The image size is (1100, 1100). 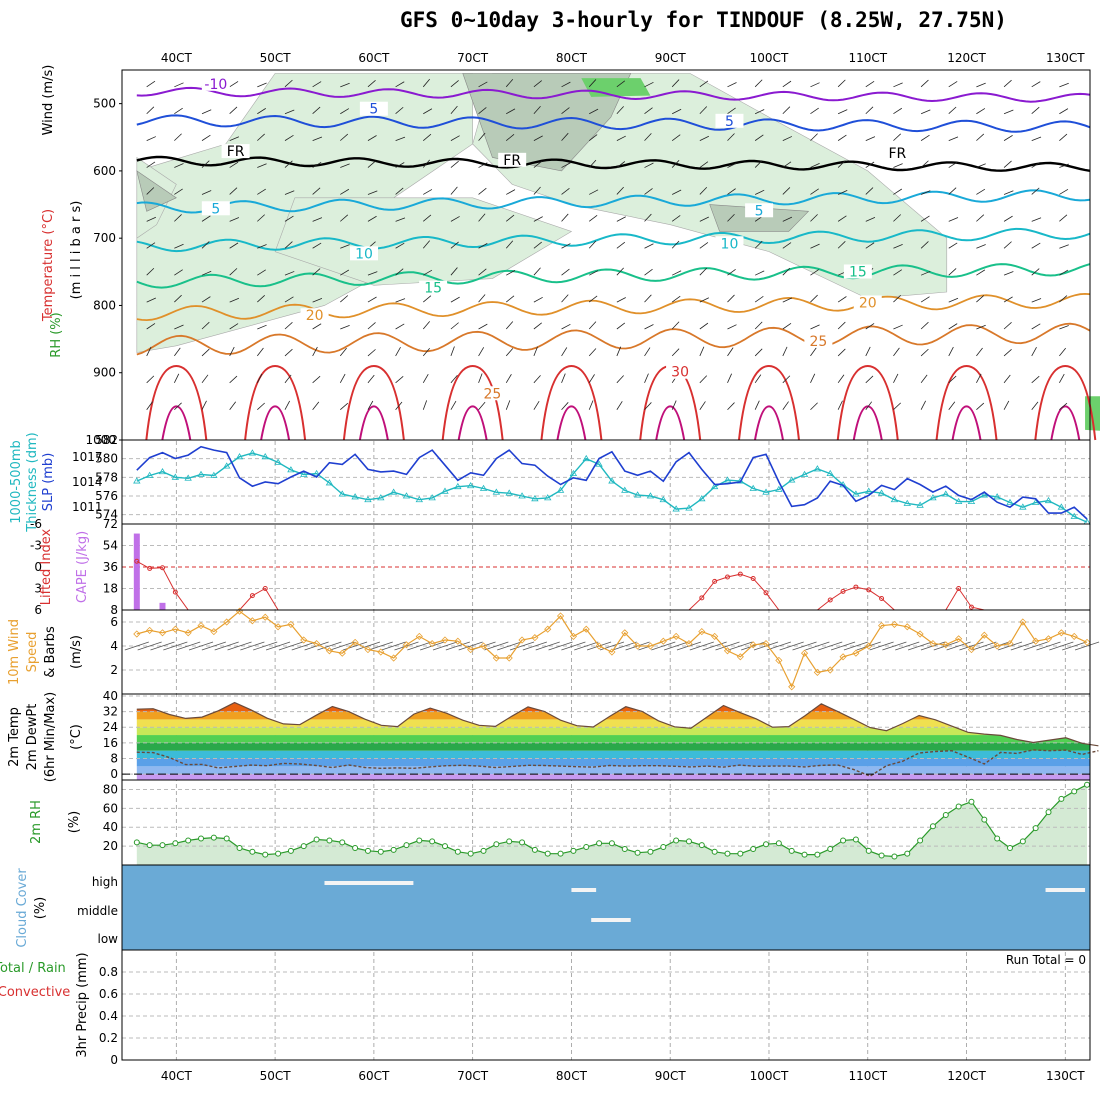 I want to click on slp-line, so click(x=612, y=482).